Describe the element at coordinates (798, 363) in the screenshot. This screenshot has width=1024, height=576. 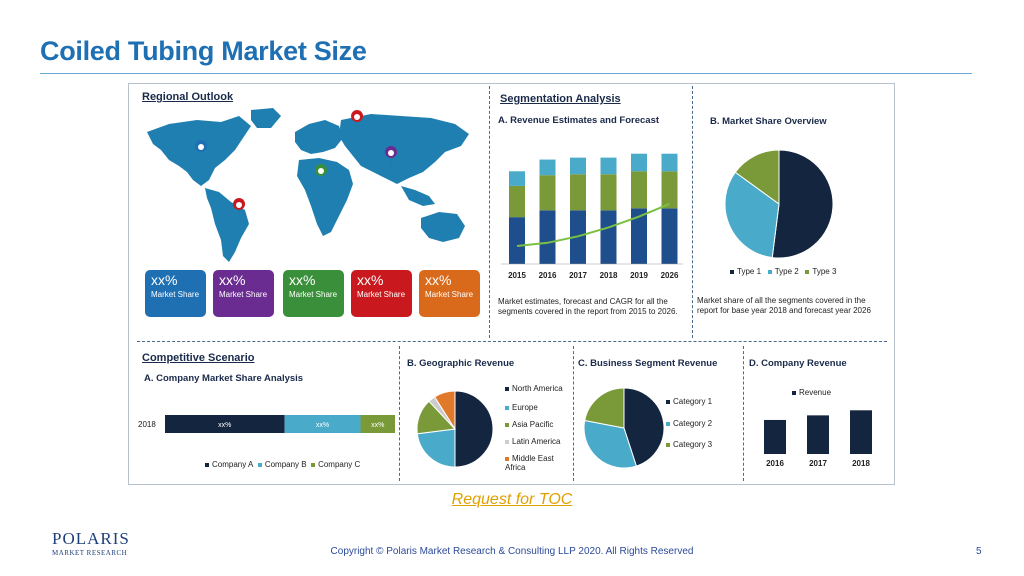
I see `company-revenue-title: D. Company Revenue` at that location.